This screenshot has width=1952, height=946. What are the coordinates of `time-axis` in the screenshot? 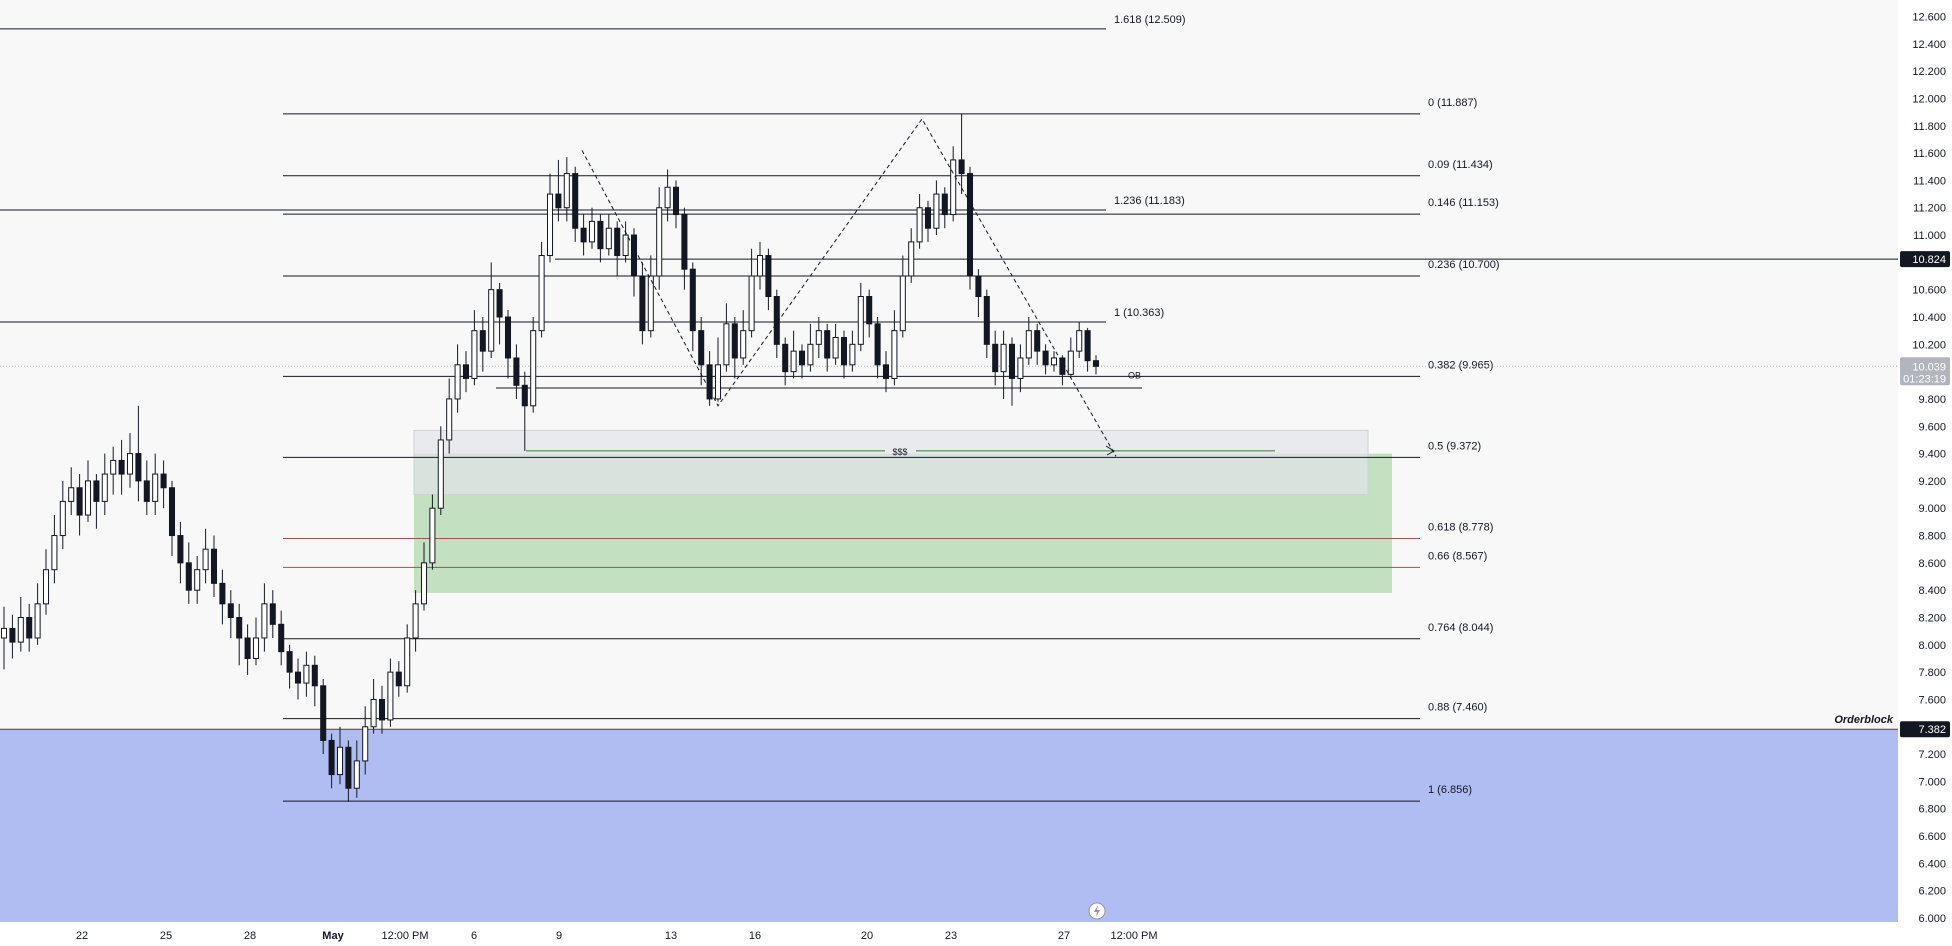 It's located at (949, 934).